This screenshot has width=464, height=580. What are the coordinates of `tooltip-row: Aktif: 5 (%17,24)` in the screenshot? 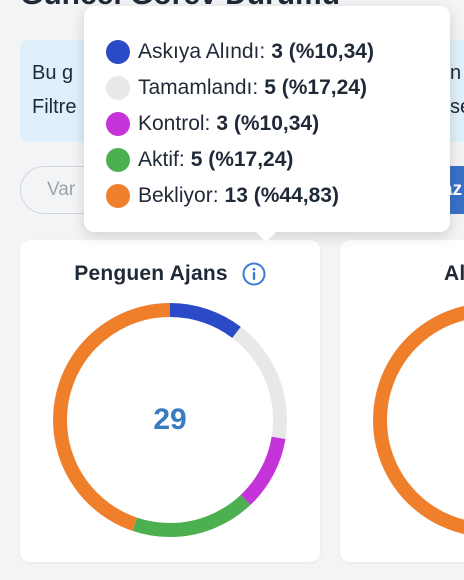 It's located at (267, 160).